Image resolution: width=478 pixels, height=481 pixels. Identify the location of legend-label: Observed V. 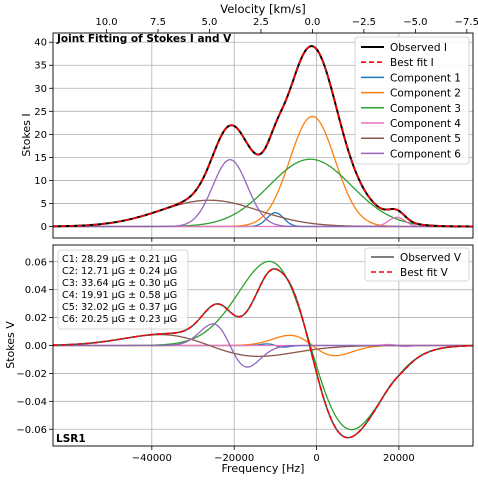
(431, 258).